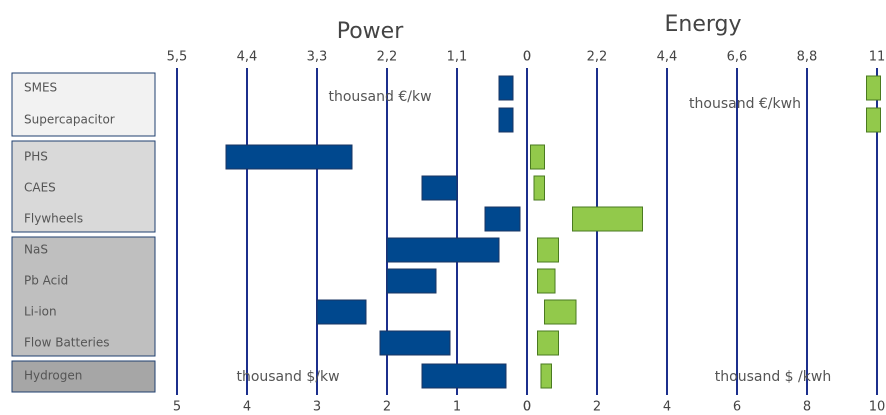  Describe the element at coordinates (40, 312) in the screenshot. I see `category-label: Li-ion` at that location.